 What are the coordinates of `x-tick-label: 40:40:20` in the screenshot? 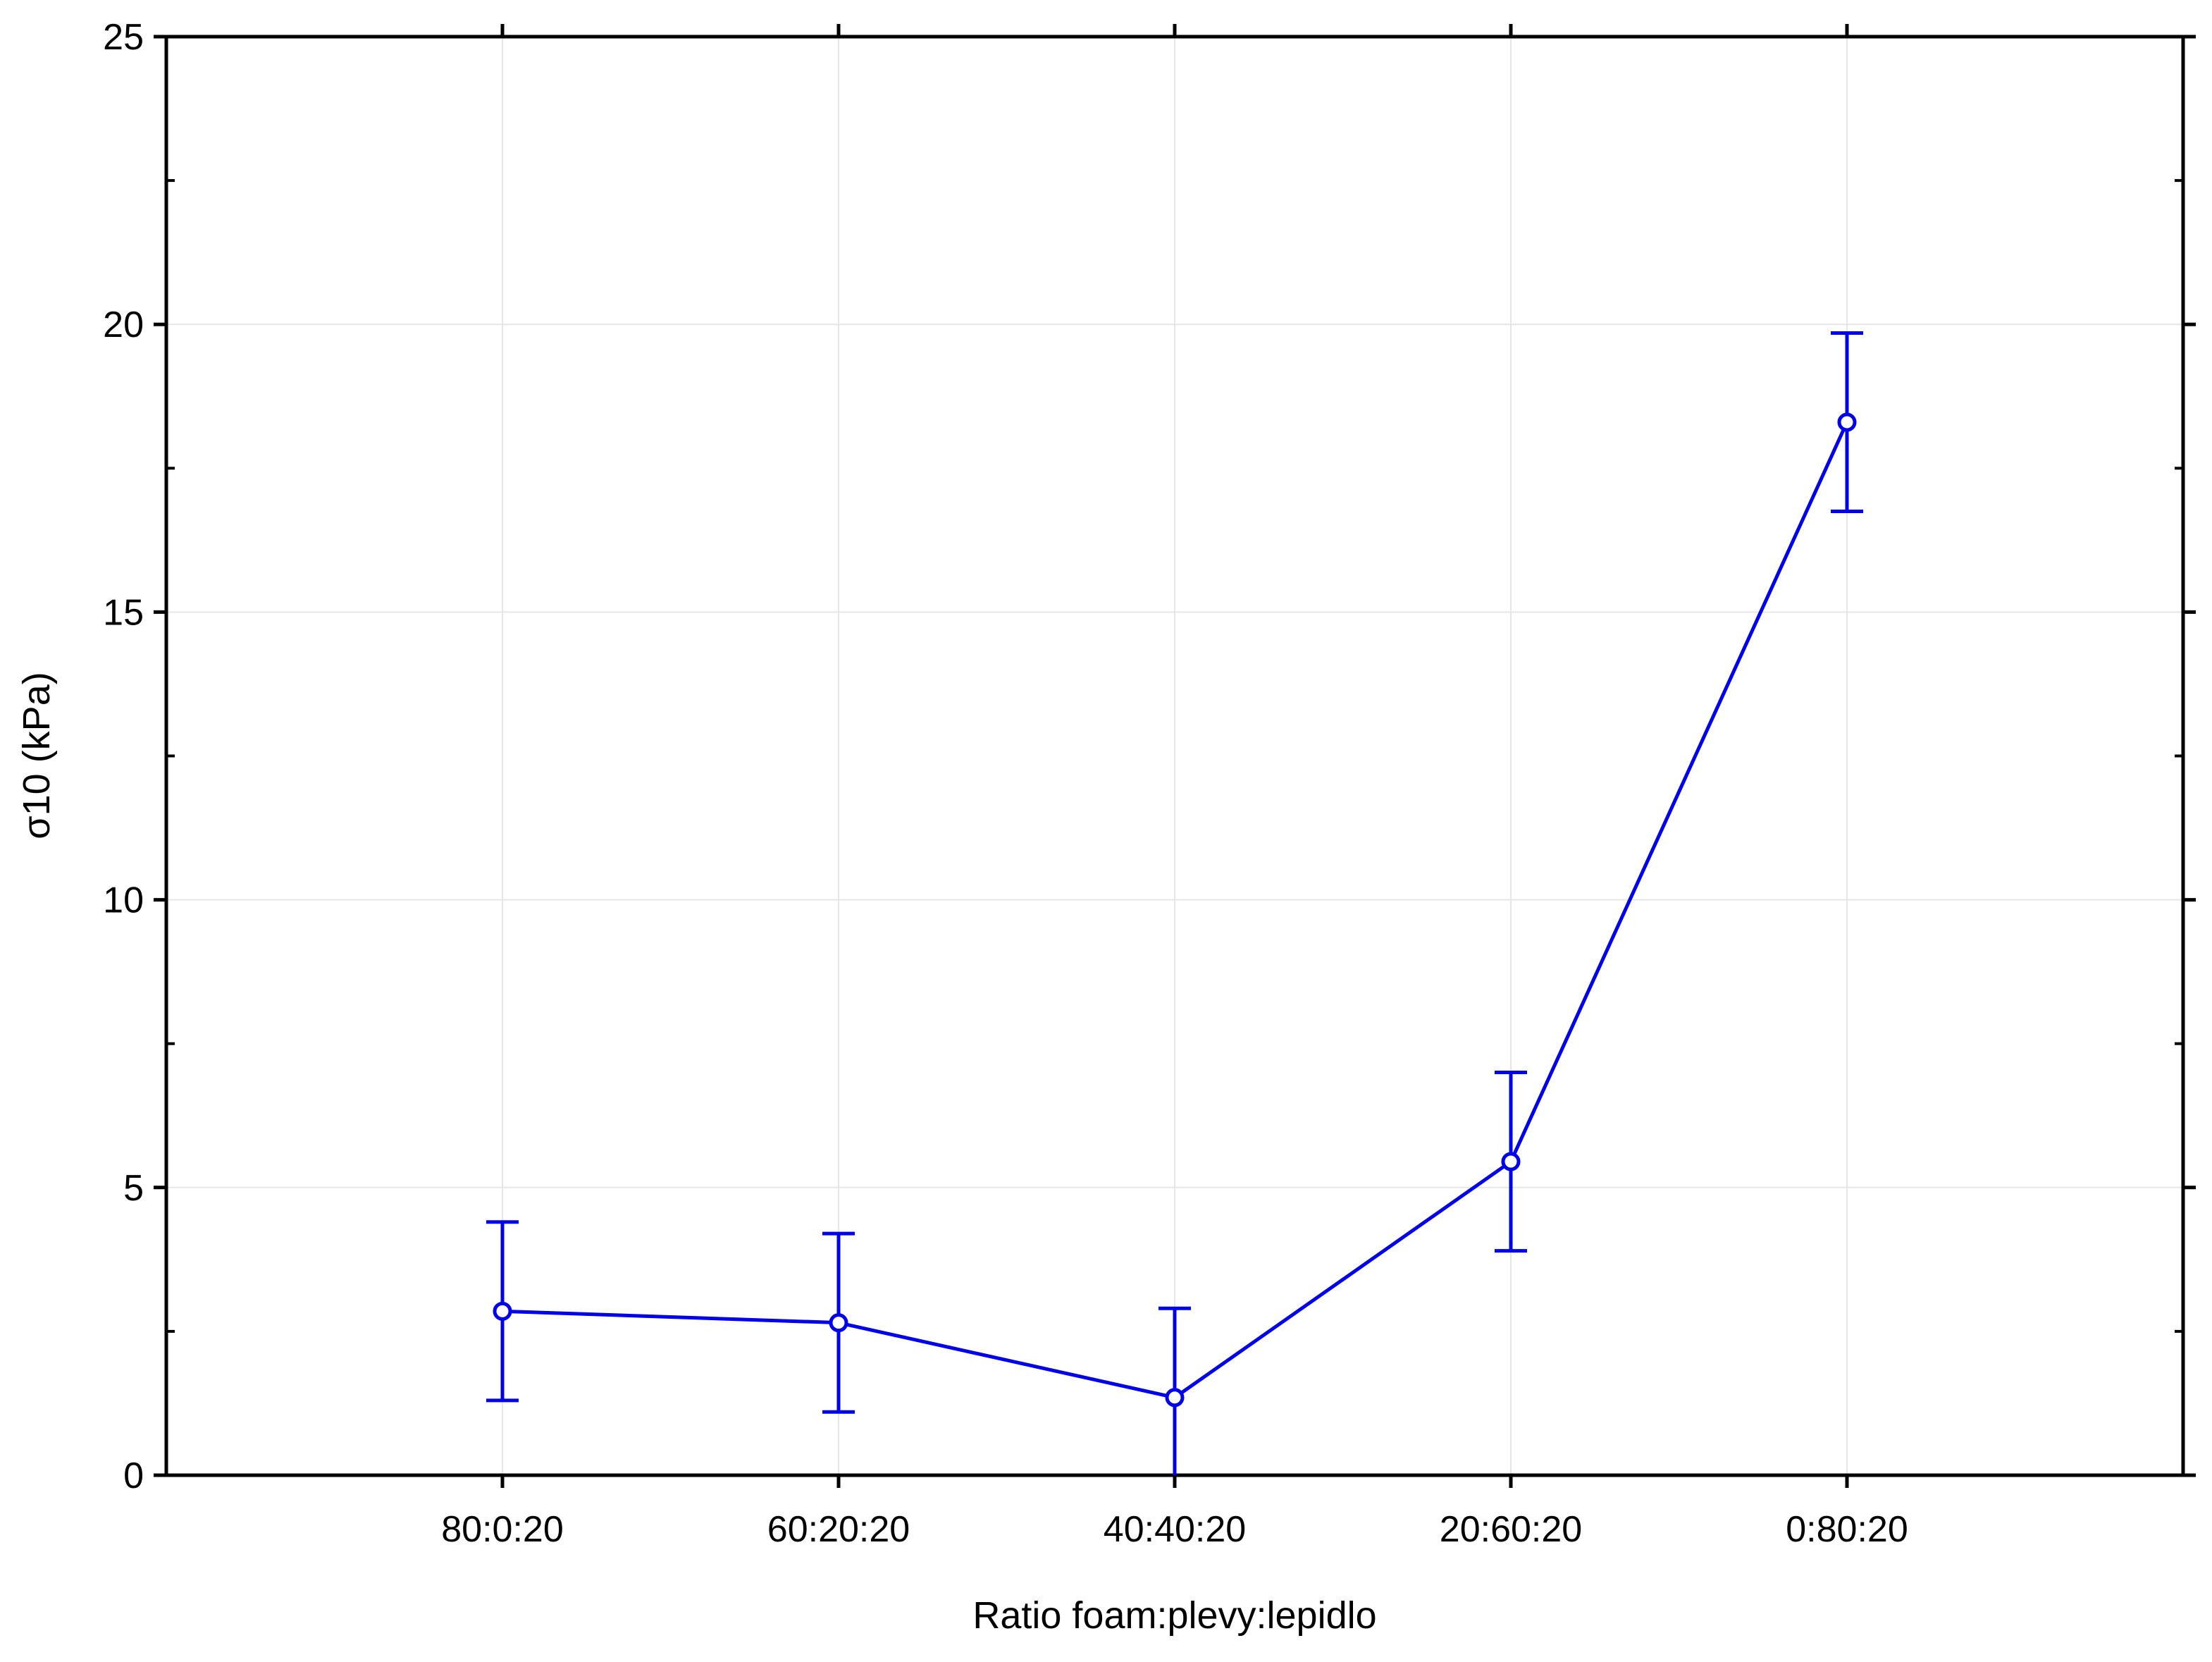 It's located at (1175, 1530).